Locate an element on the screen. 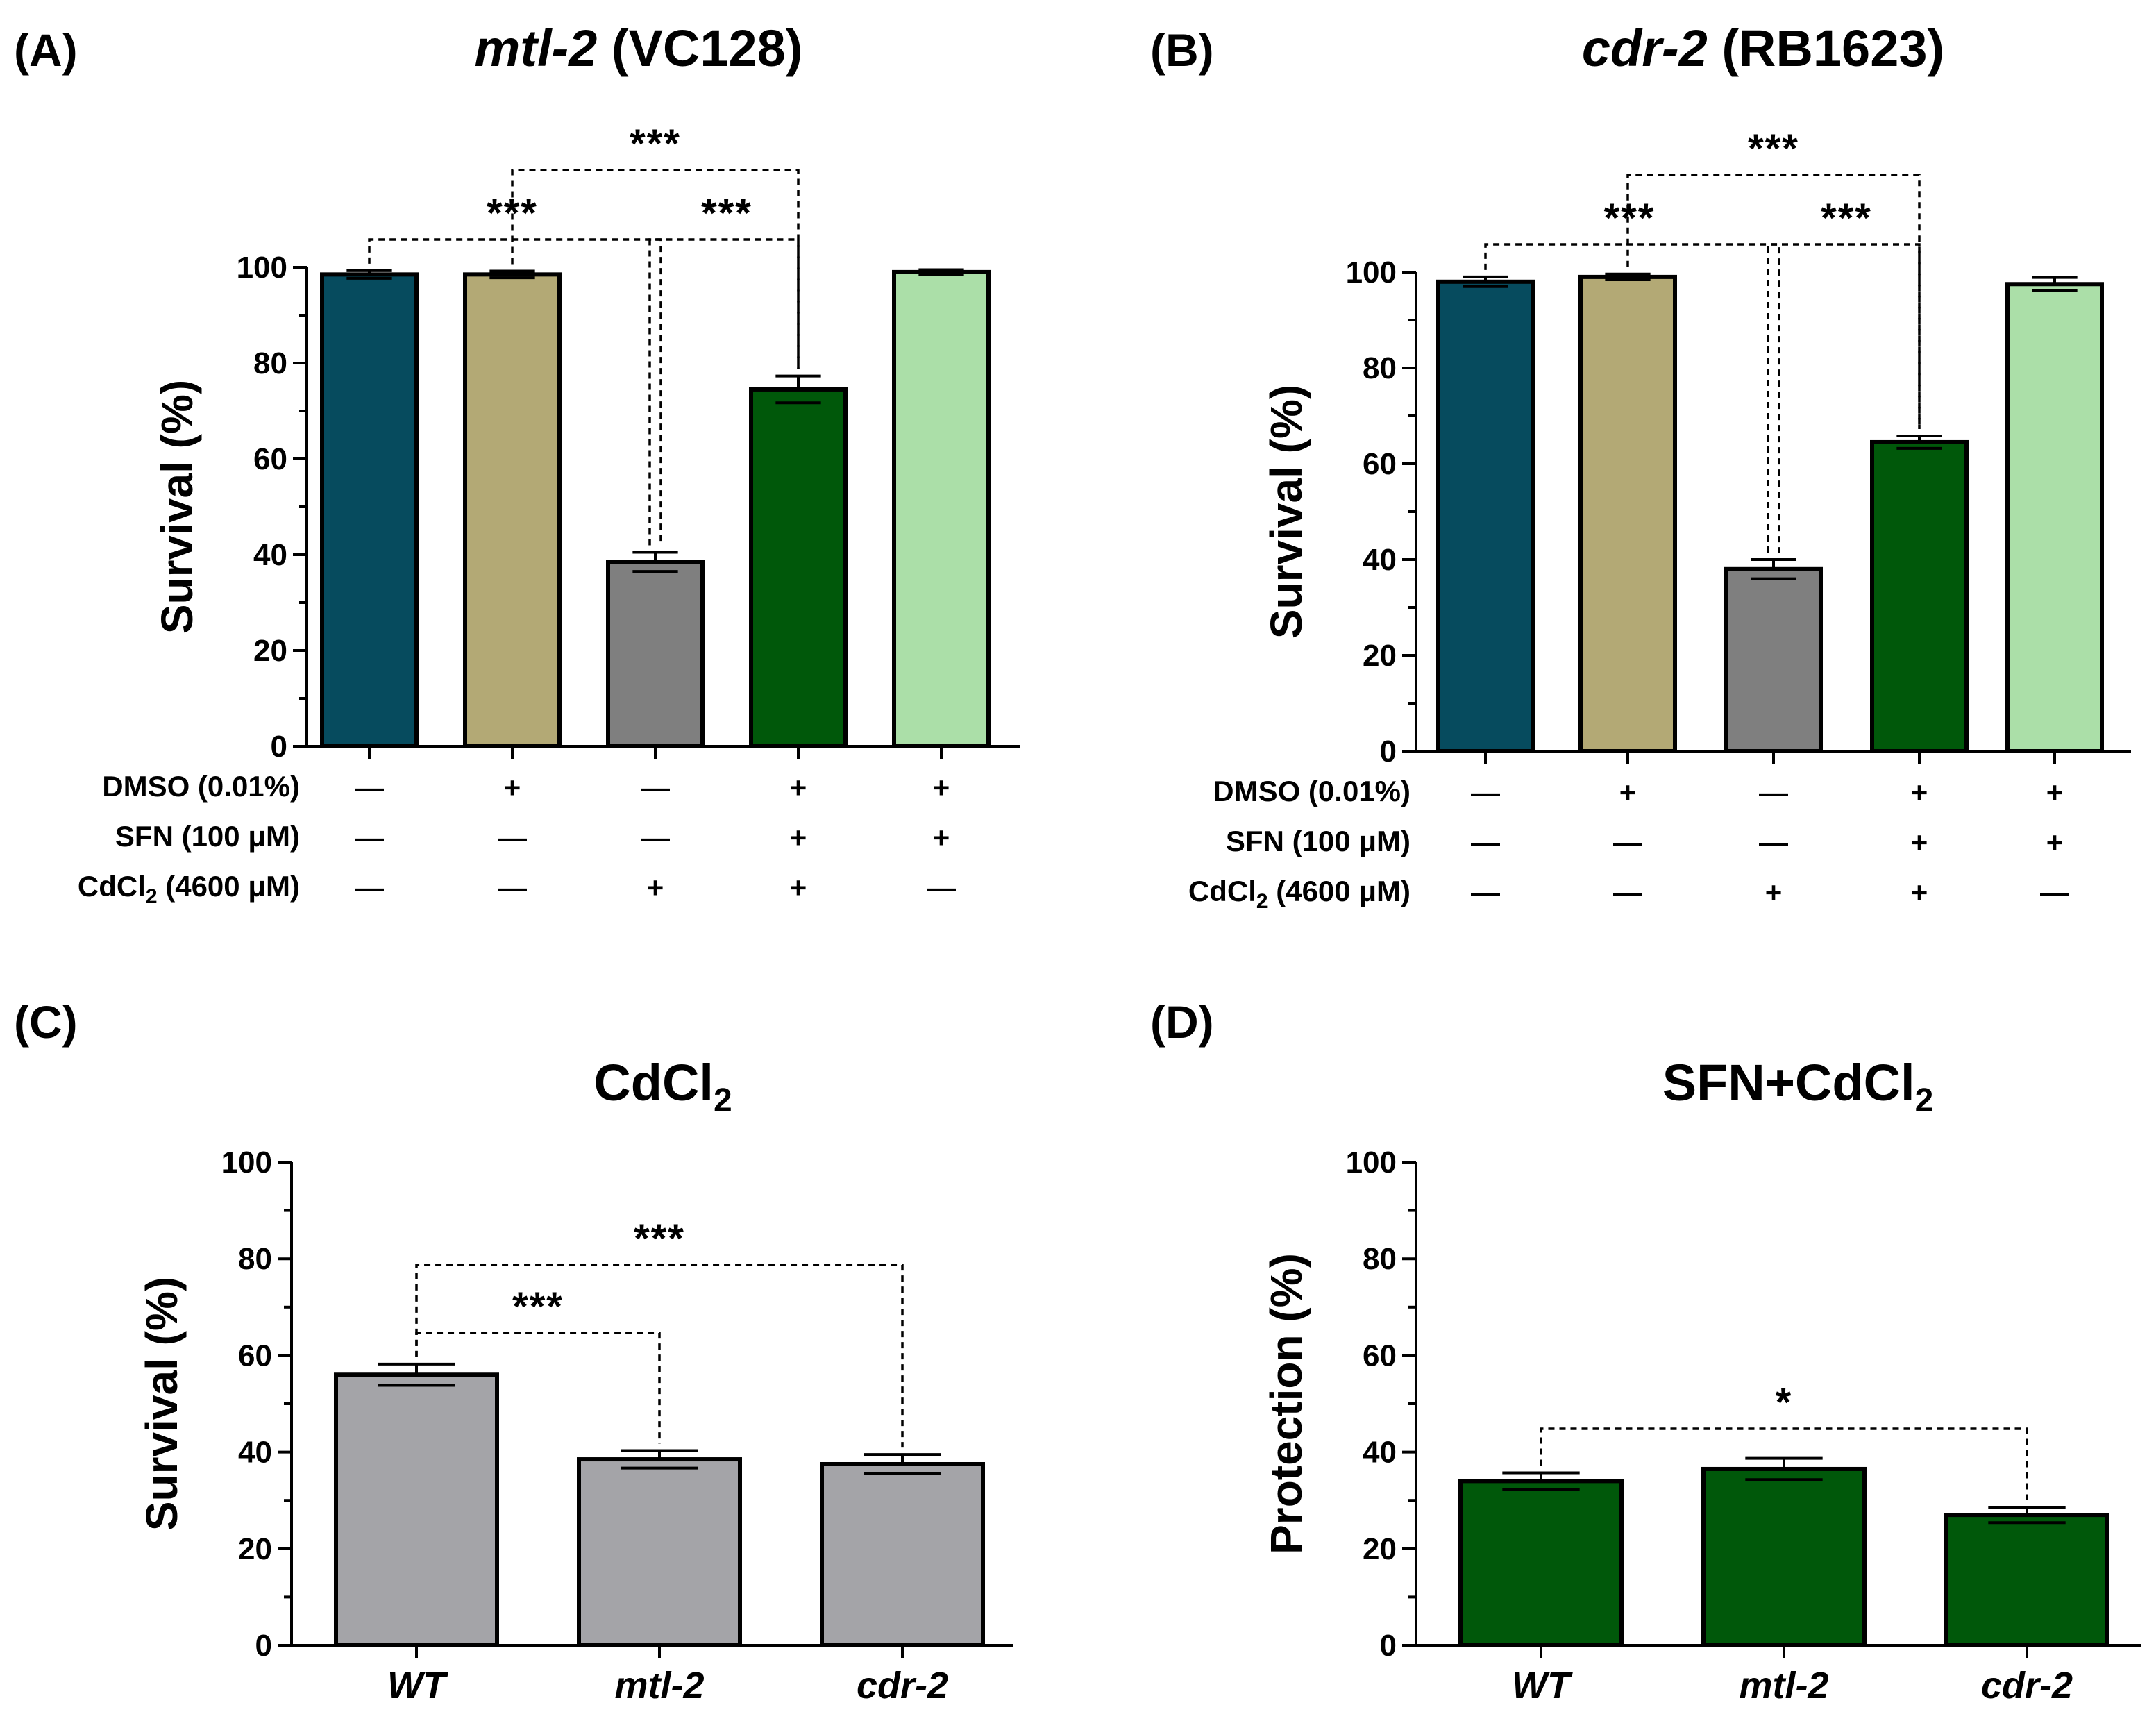 This screenshot has width=2156, height=1721. panel-label: (C) is located at coordinates (46, 1022).